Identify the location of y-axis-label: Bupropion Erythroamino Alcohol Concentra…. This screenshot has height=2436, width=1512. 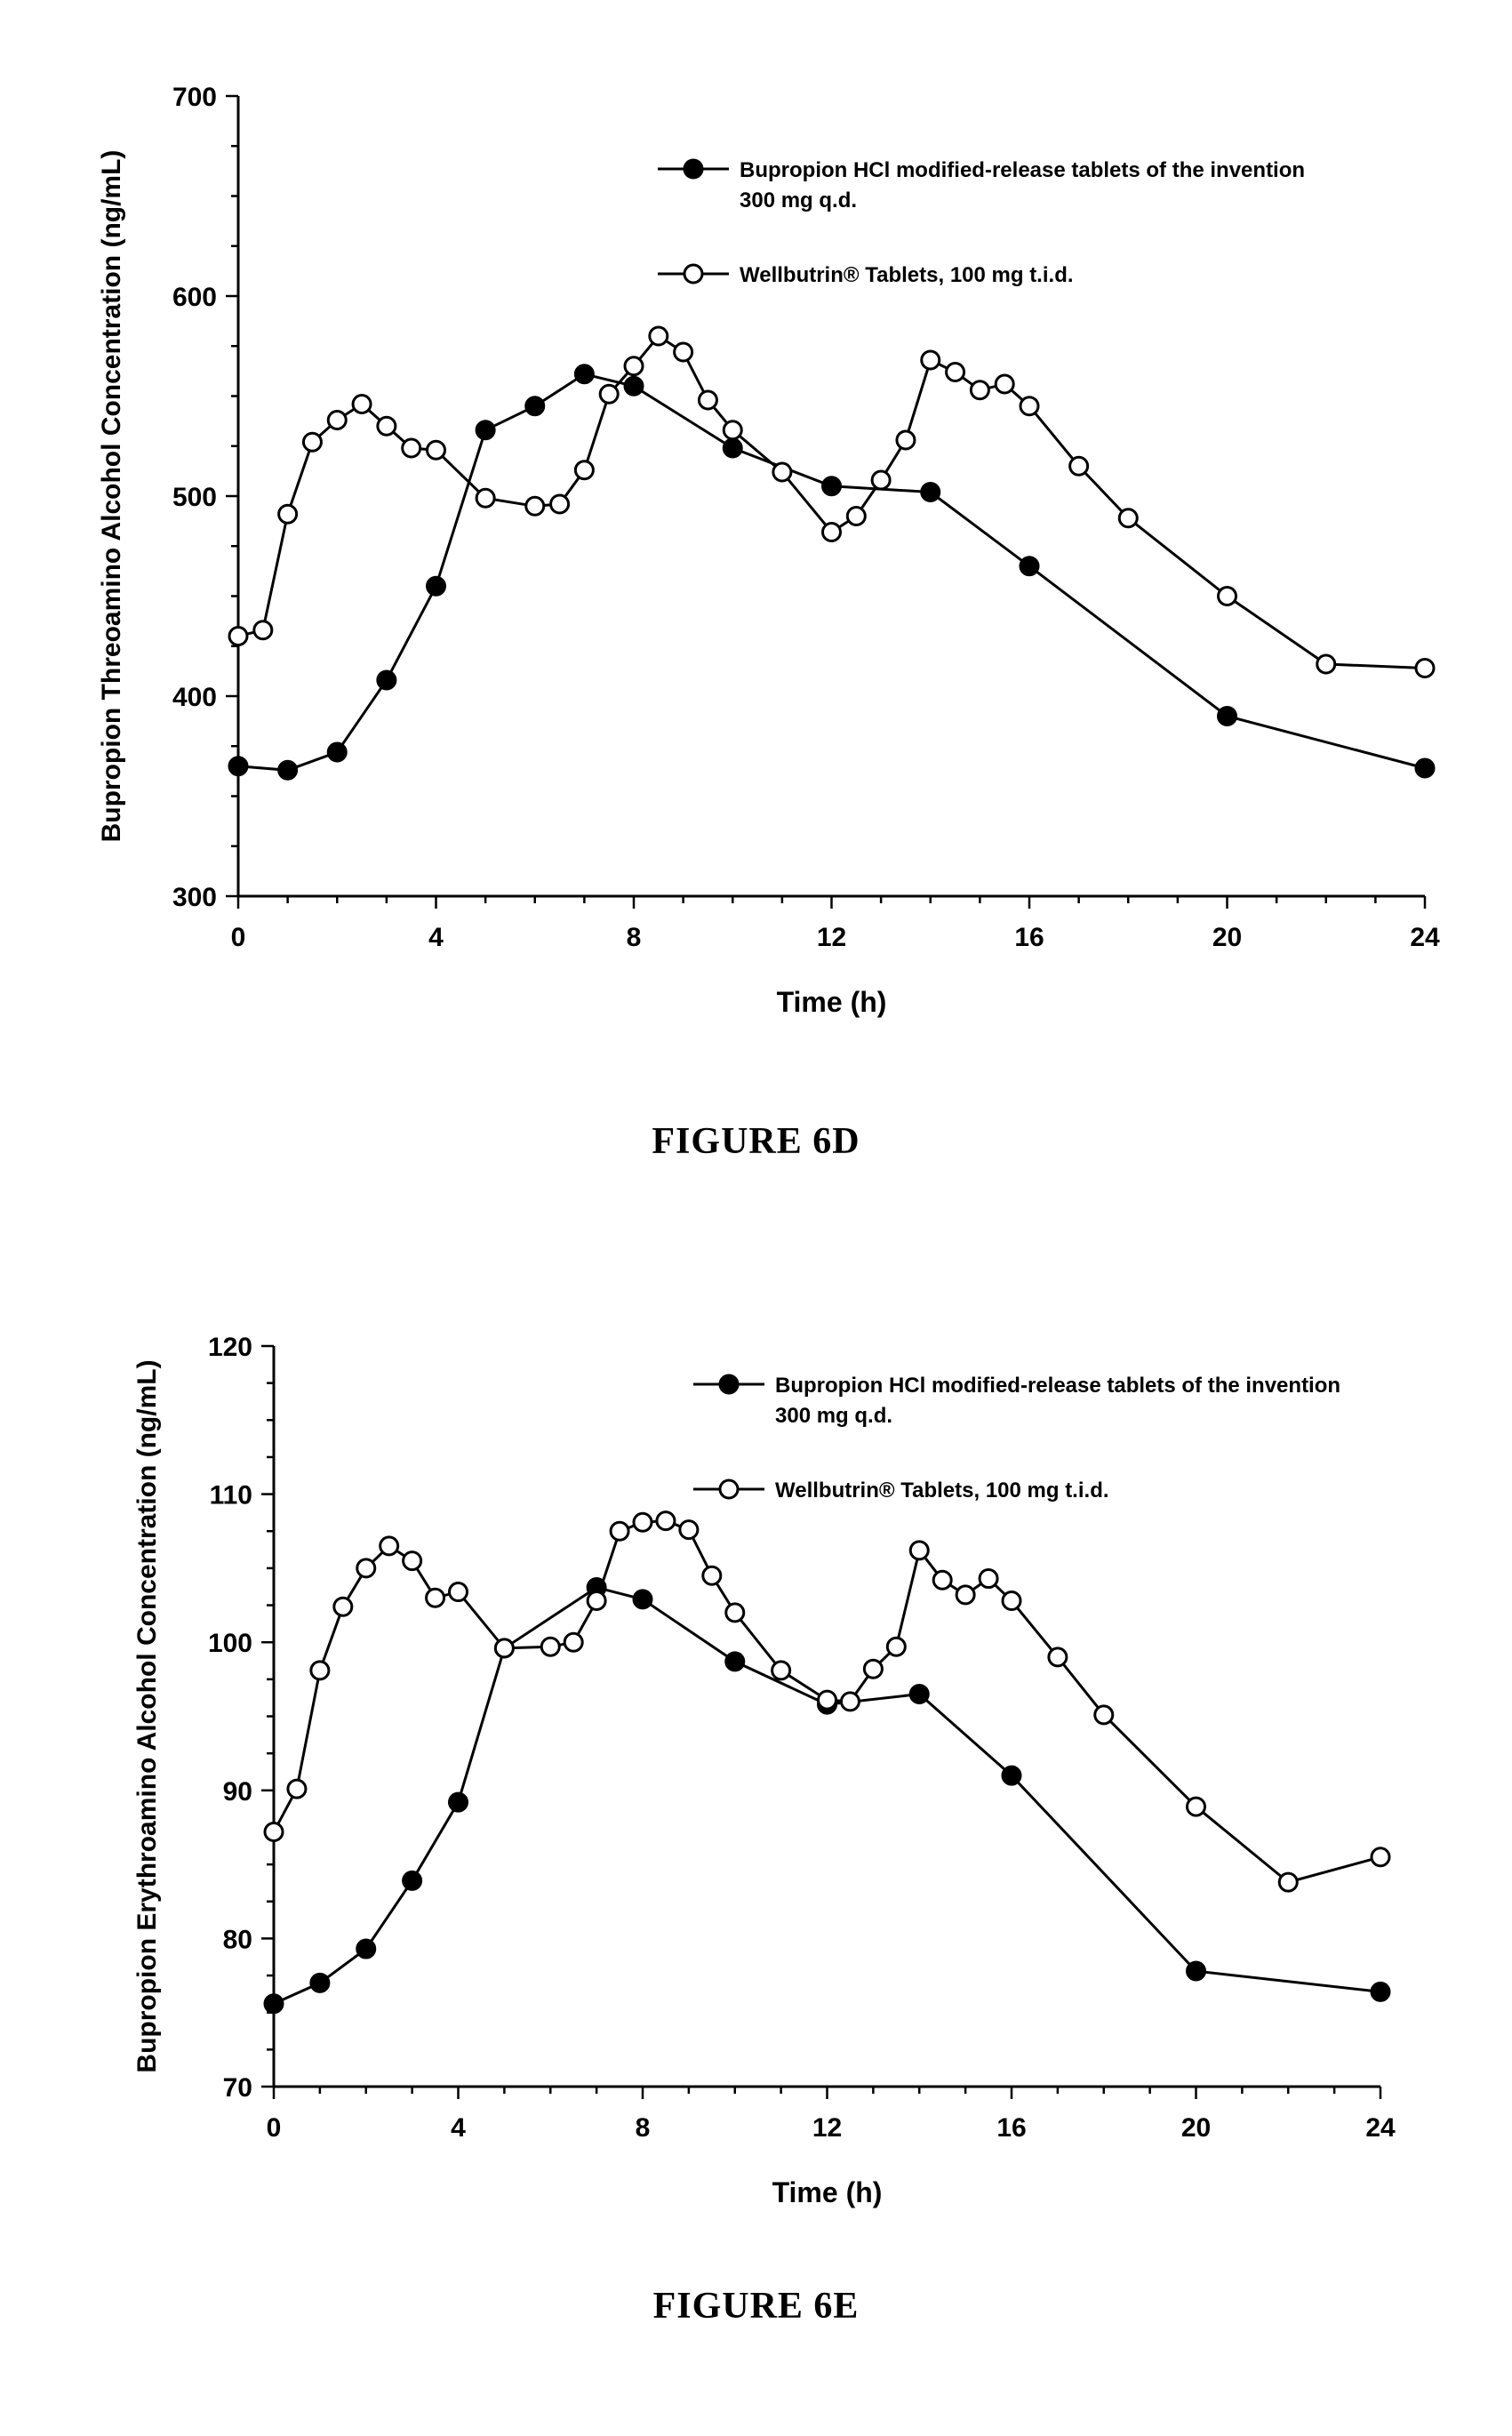
(147, 1715).